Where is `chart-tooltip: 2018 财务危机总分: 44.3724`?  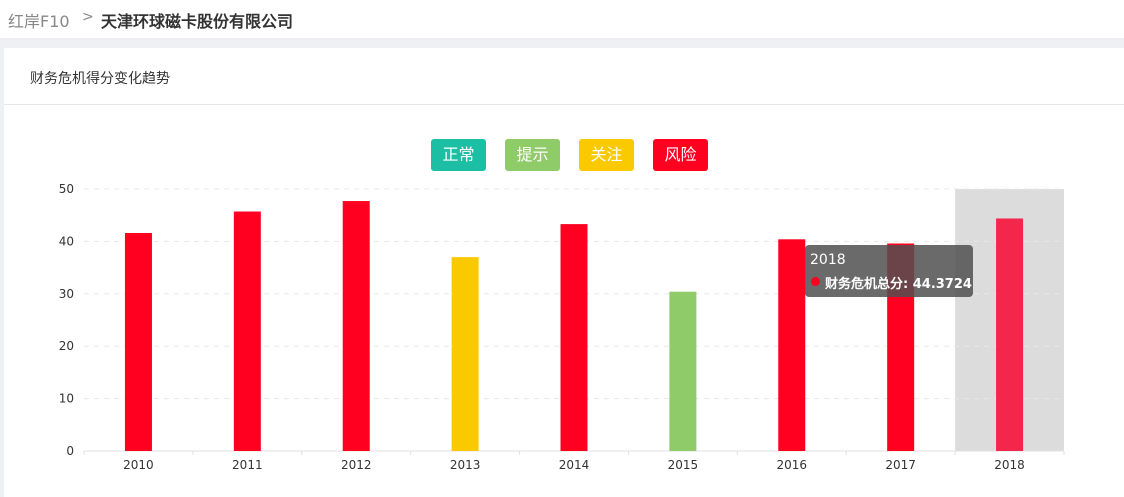 chart-tooltip: 2018 财务危机总分: 44.3724 is located at coordinates (889, 271).